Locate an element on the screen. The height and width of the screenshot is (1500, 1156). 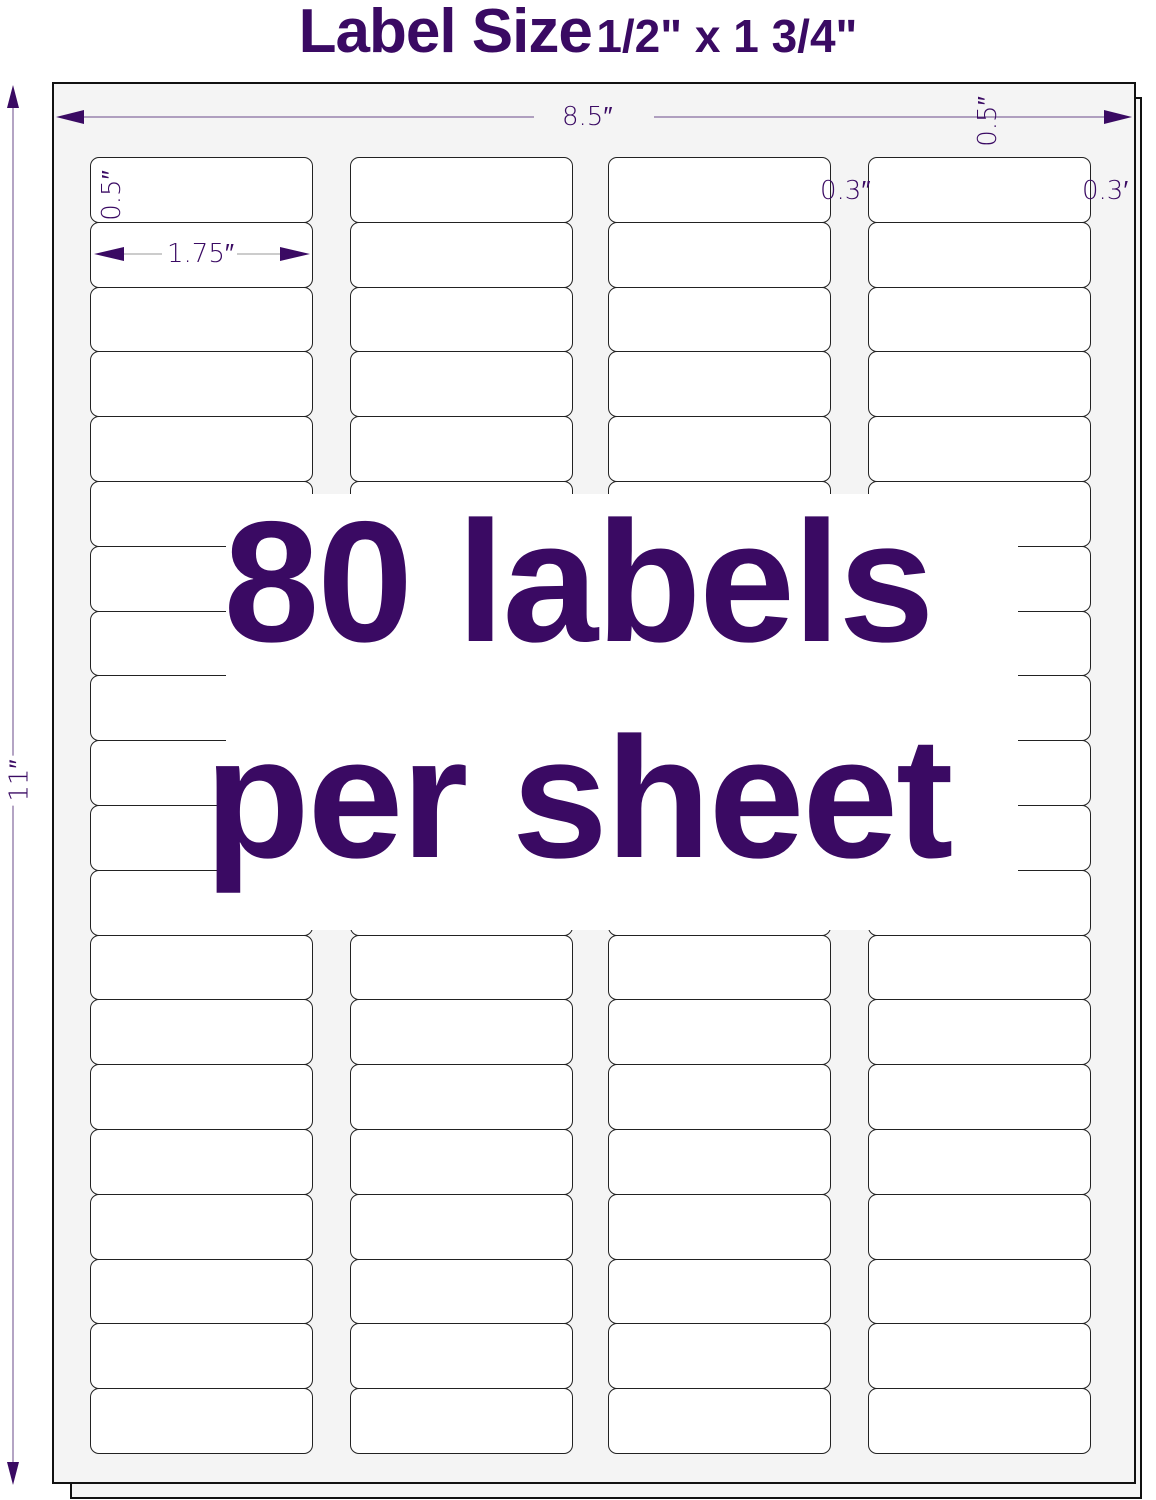
column-gap-label: 0.3″ is located at coordinates (845, 191).